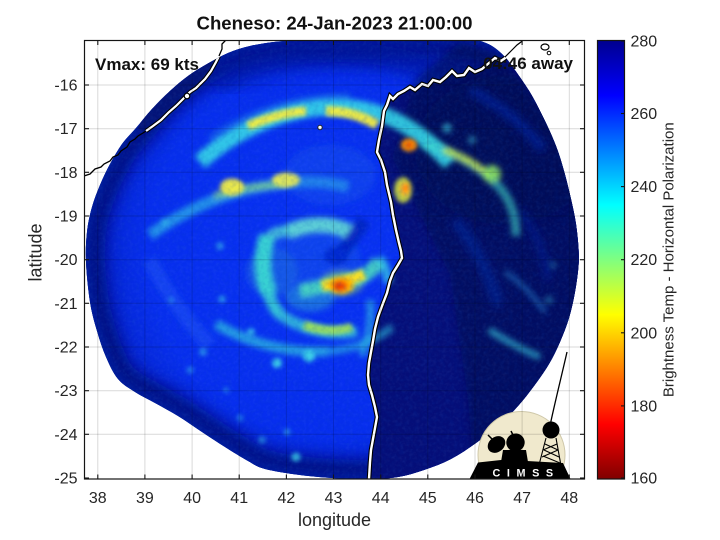 The height and width of the screenshot is (540, 720). What do you see at coordinates (644, 114) in the screenshot?
I see `svg-text: 260` at bounding box center [644, 114].